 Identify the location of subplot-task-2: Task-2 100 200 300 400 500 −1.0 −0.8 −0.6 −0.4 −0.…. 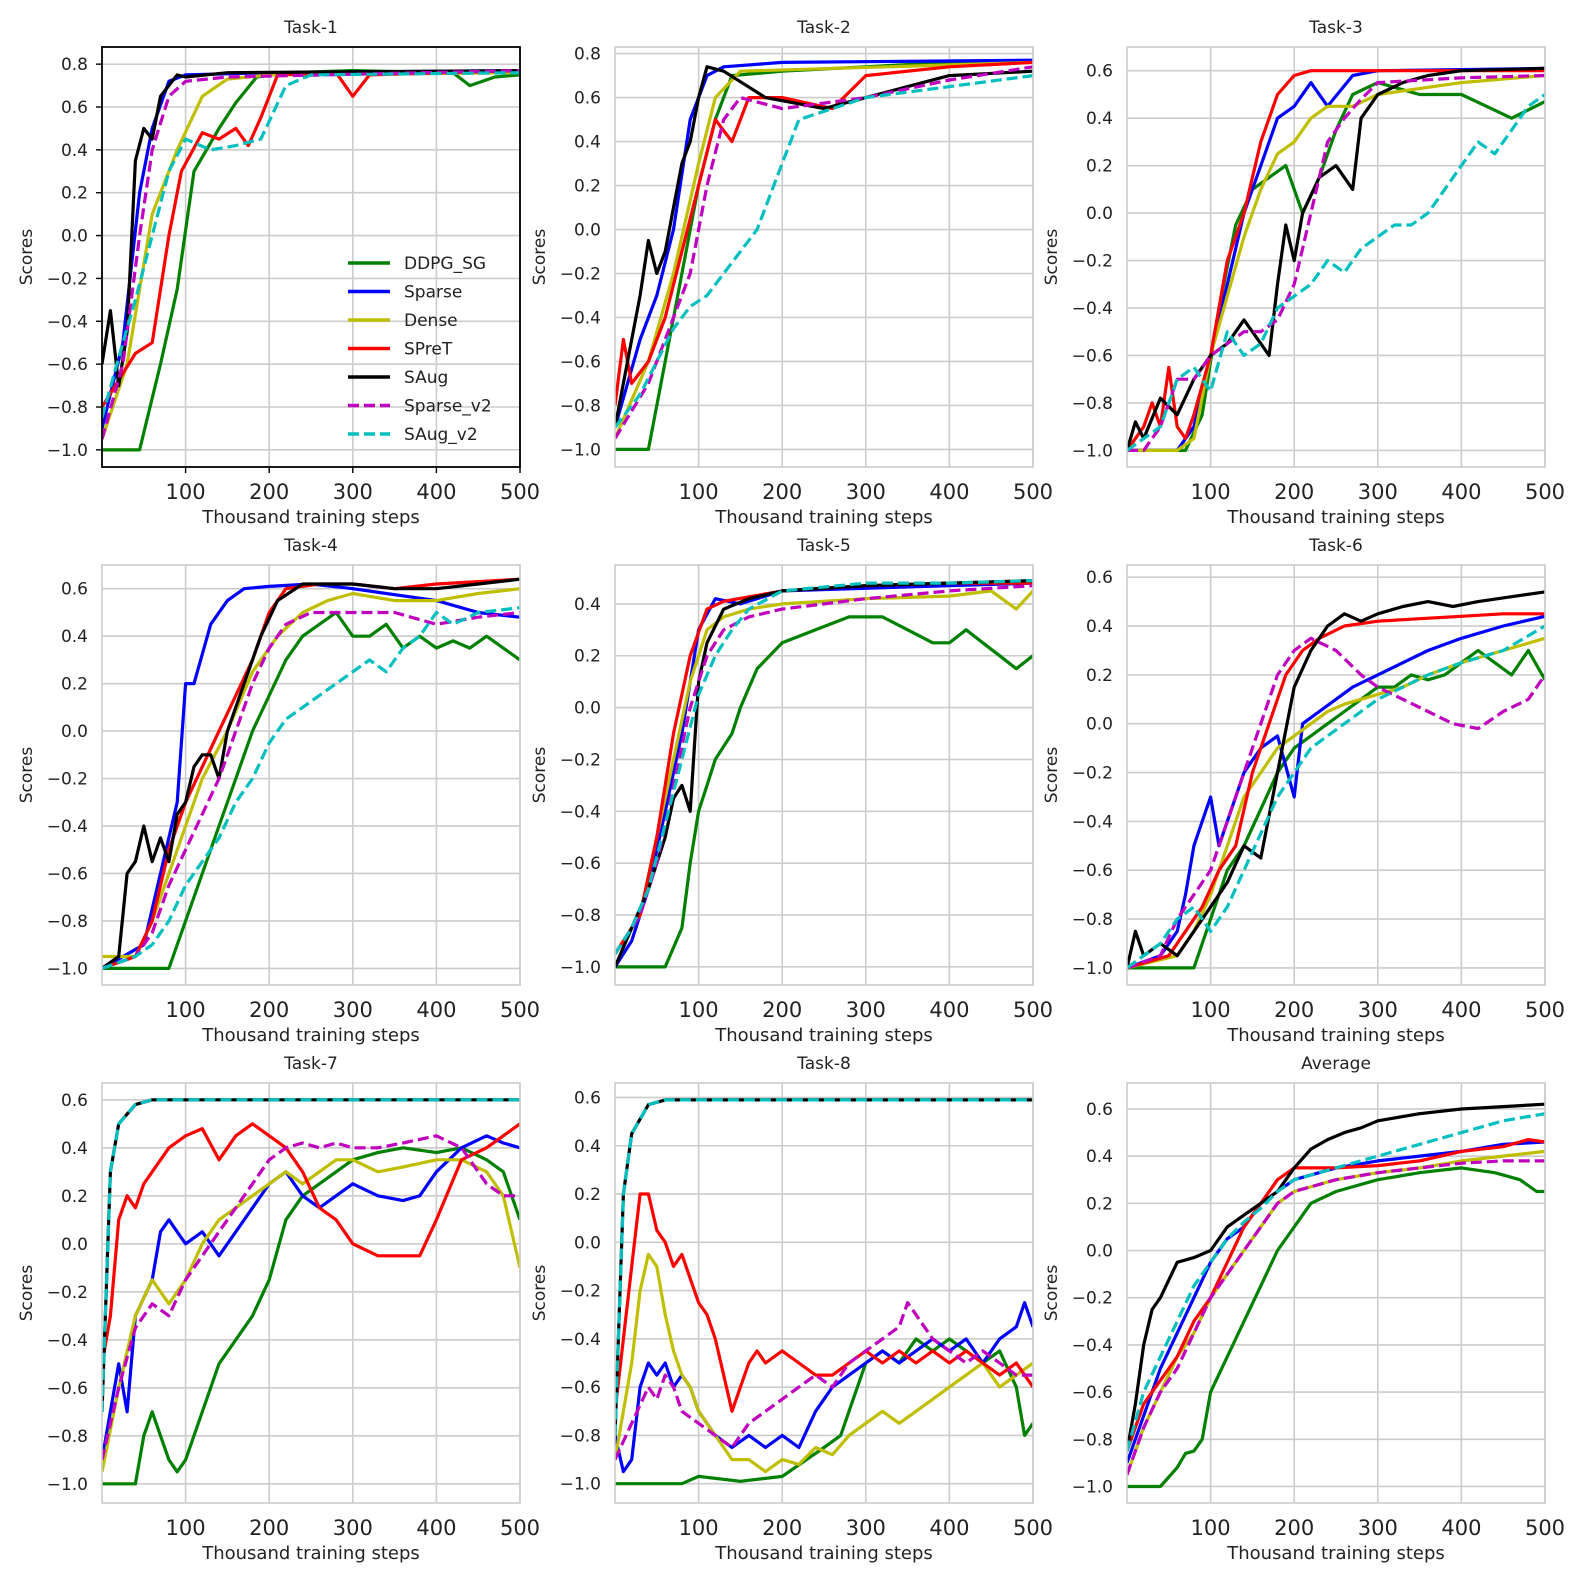
(791, 273).